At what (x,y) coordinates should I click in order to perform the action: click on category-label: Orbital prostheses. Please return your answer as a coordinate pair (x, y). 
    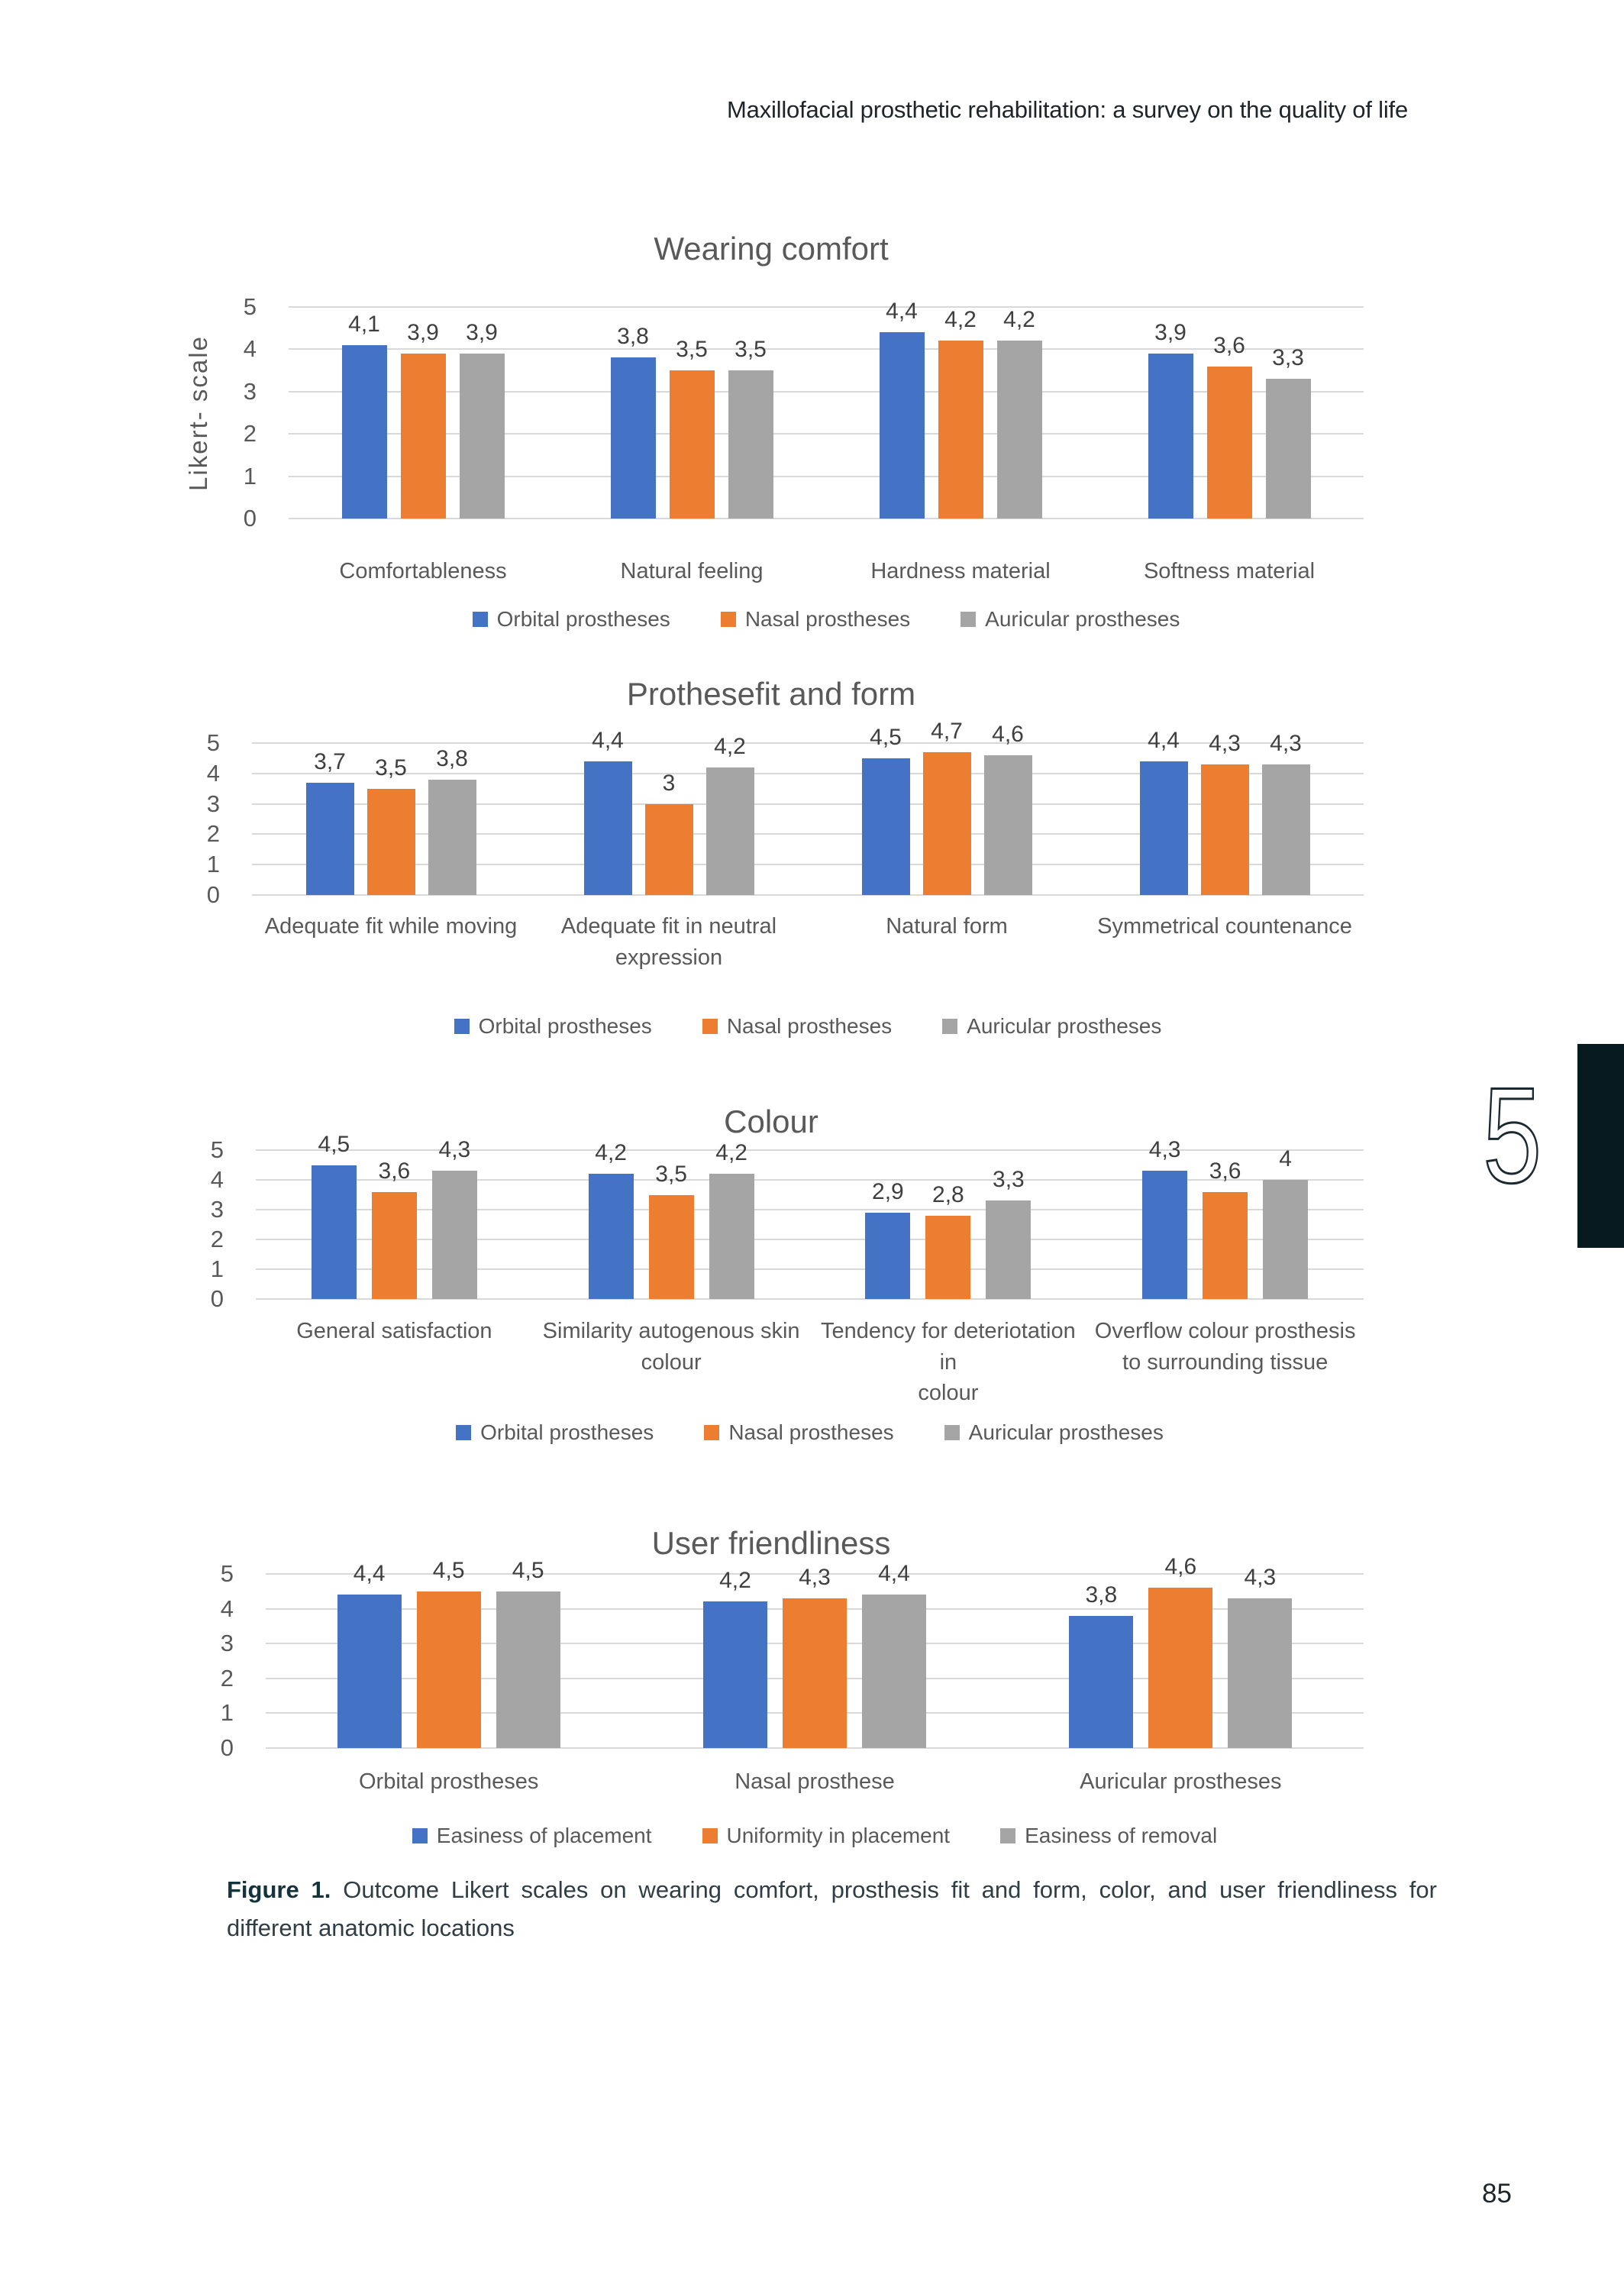
    Looking at the image, I should click on (449, 1782).